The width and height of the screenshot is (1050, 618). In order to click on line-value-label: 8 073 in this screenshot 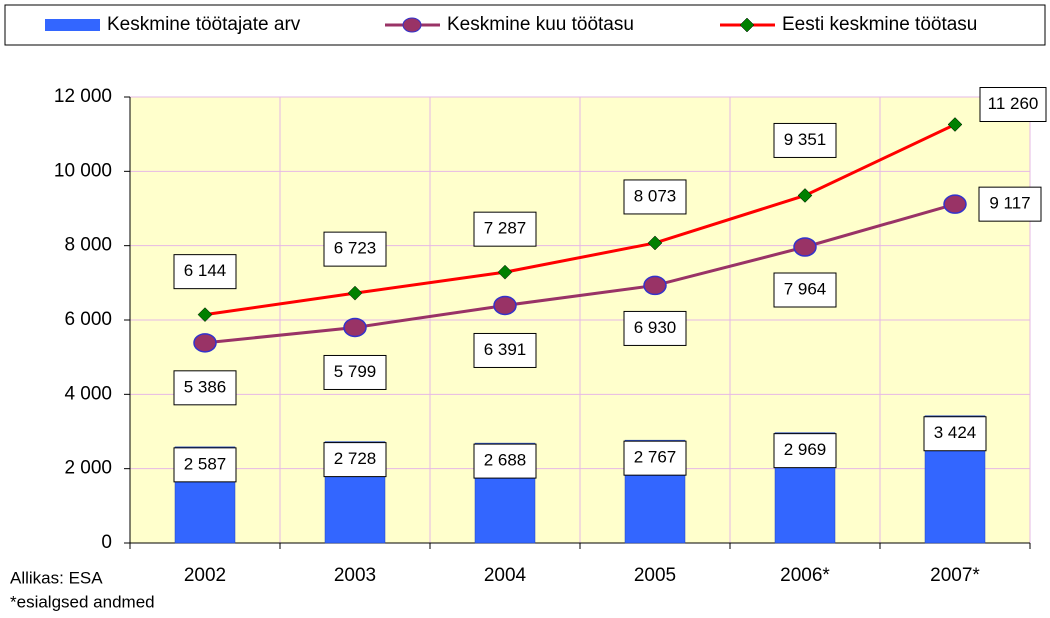, I will do `click(655, 195)`.